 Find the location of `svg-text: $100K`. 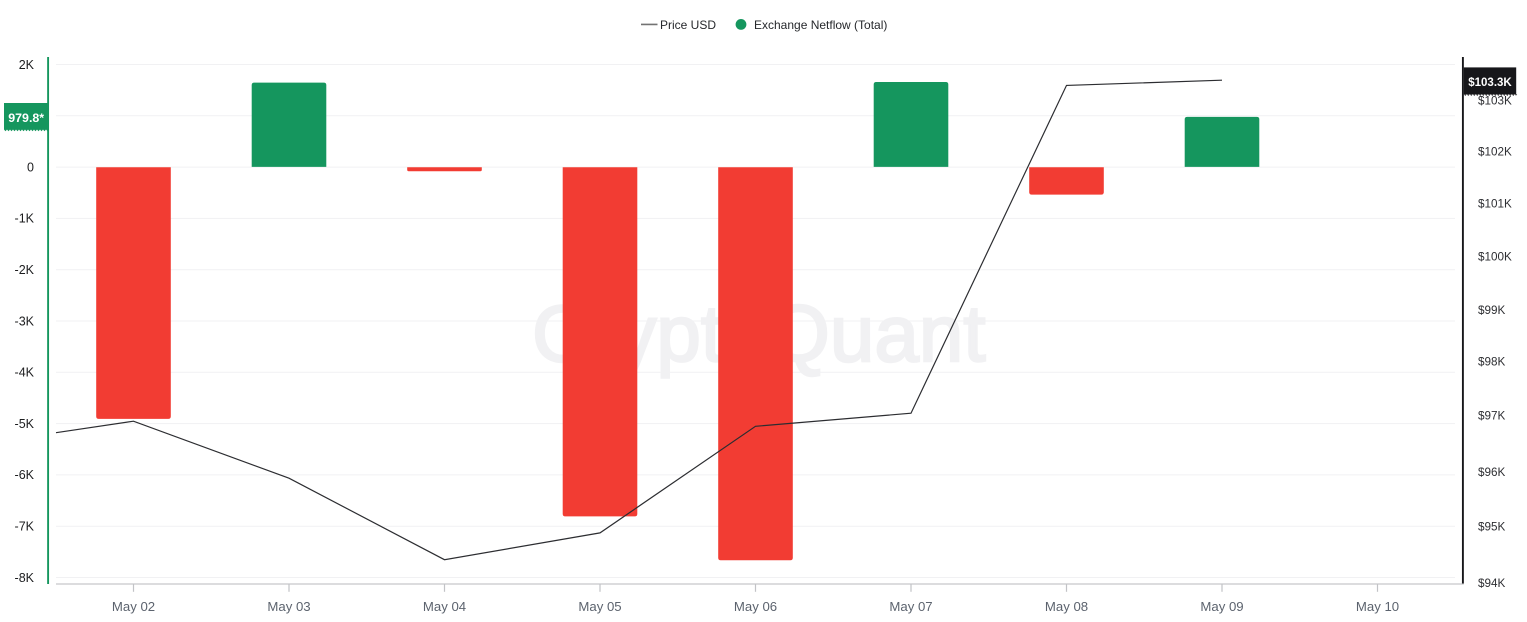

svg-text: $100K is located at coordinates (1495, 256).